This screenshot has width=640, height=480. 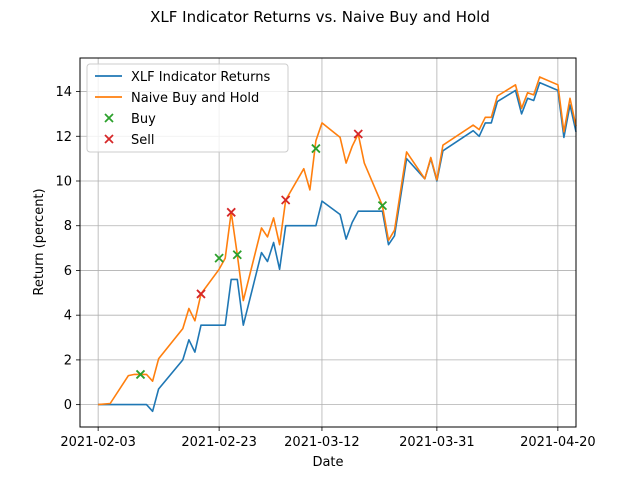 I want to click on x-tick-label: 2021-03-12, so click(x=322, y=442).